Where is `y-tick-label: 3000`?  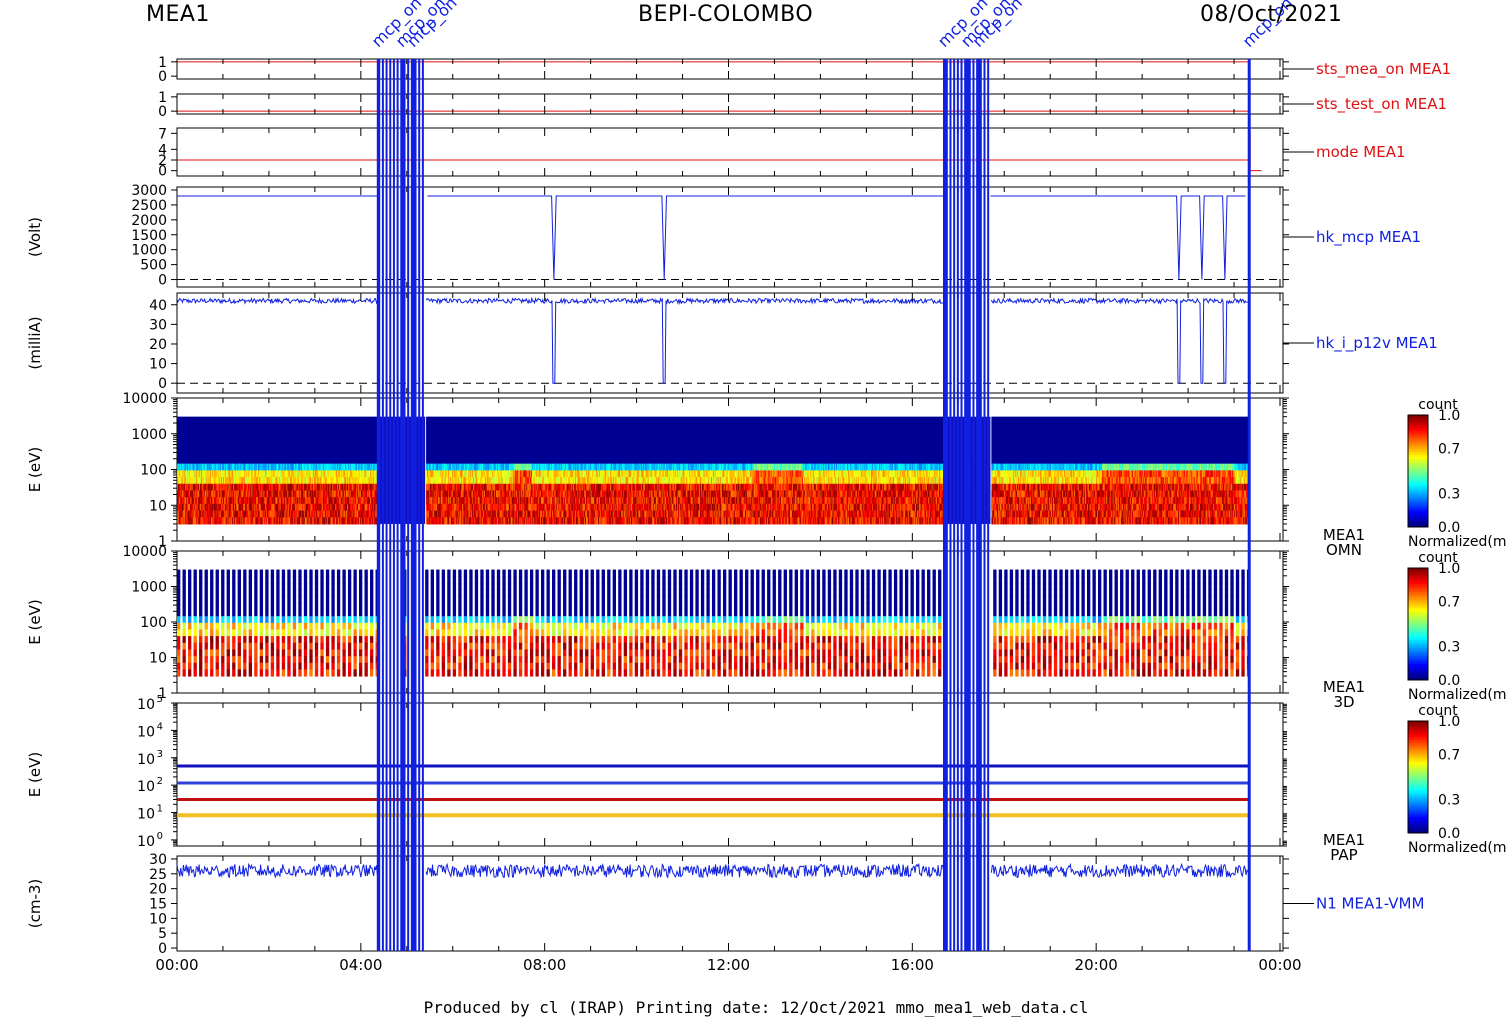
y-tick-label: 3000 is located at coordinates (149, 191).